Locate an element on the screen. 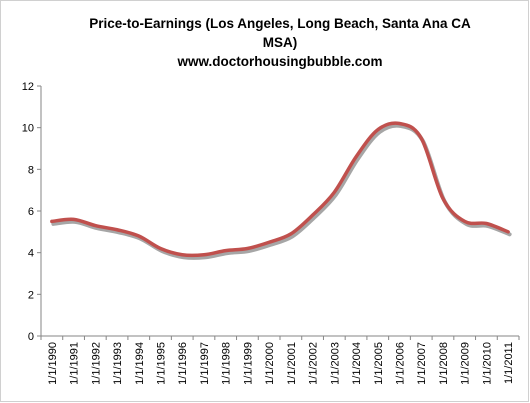  x-tick-label: 1/1/1992 is located at coordinates (96, 363).